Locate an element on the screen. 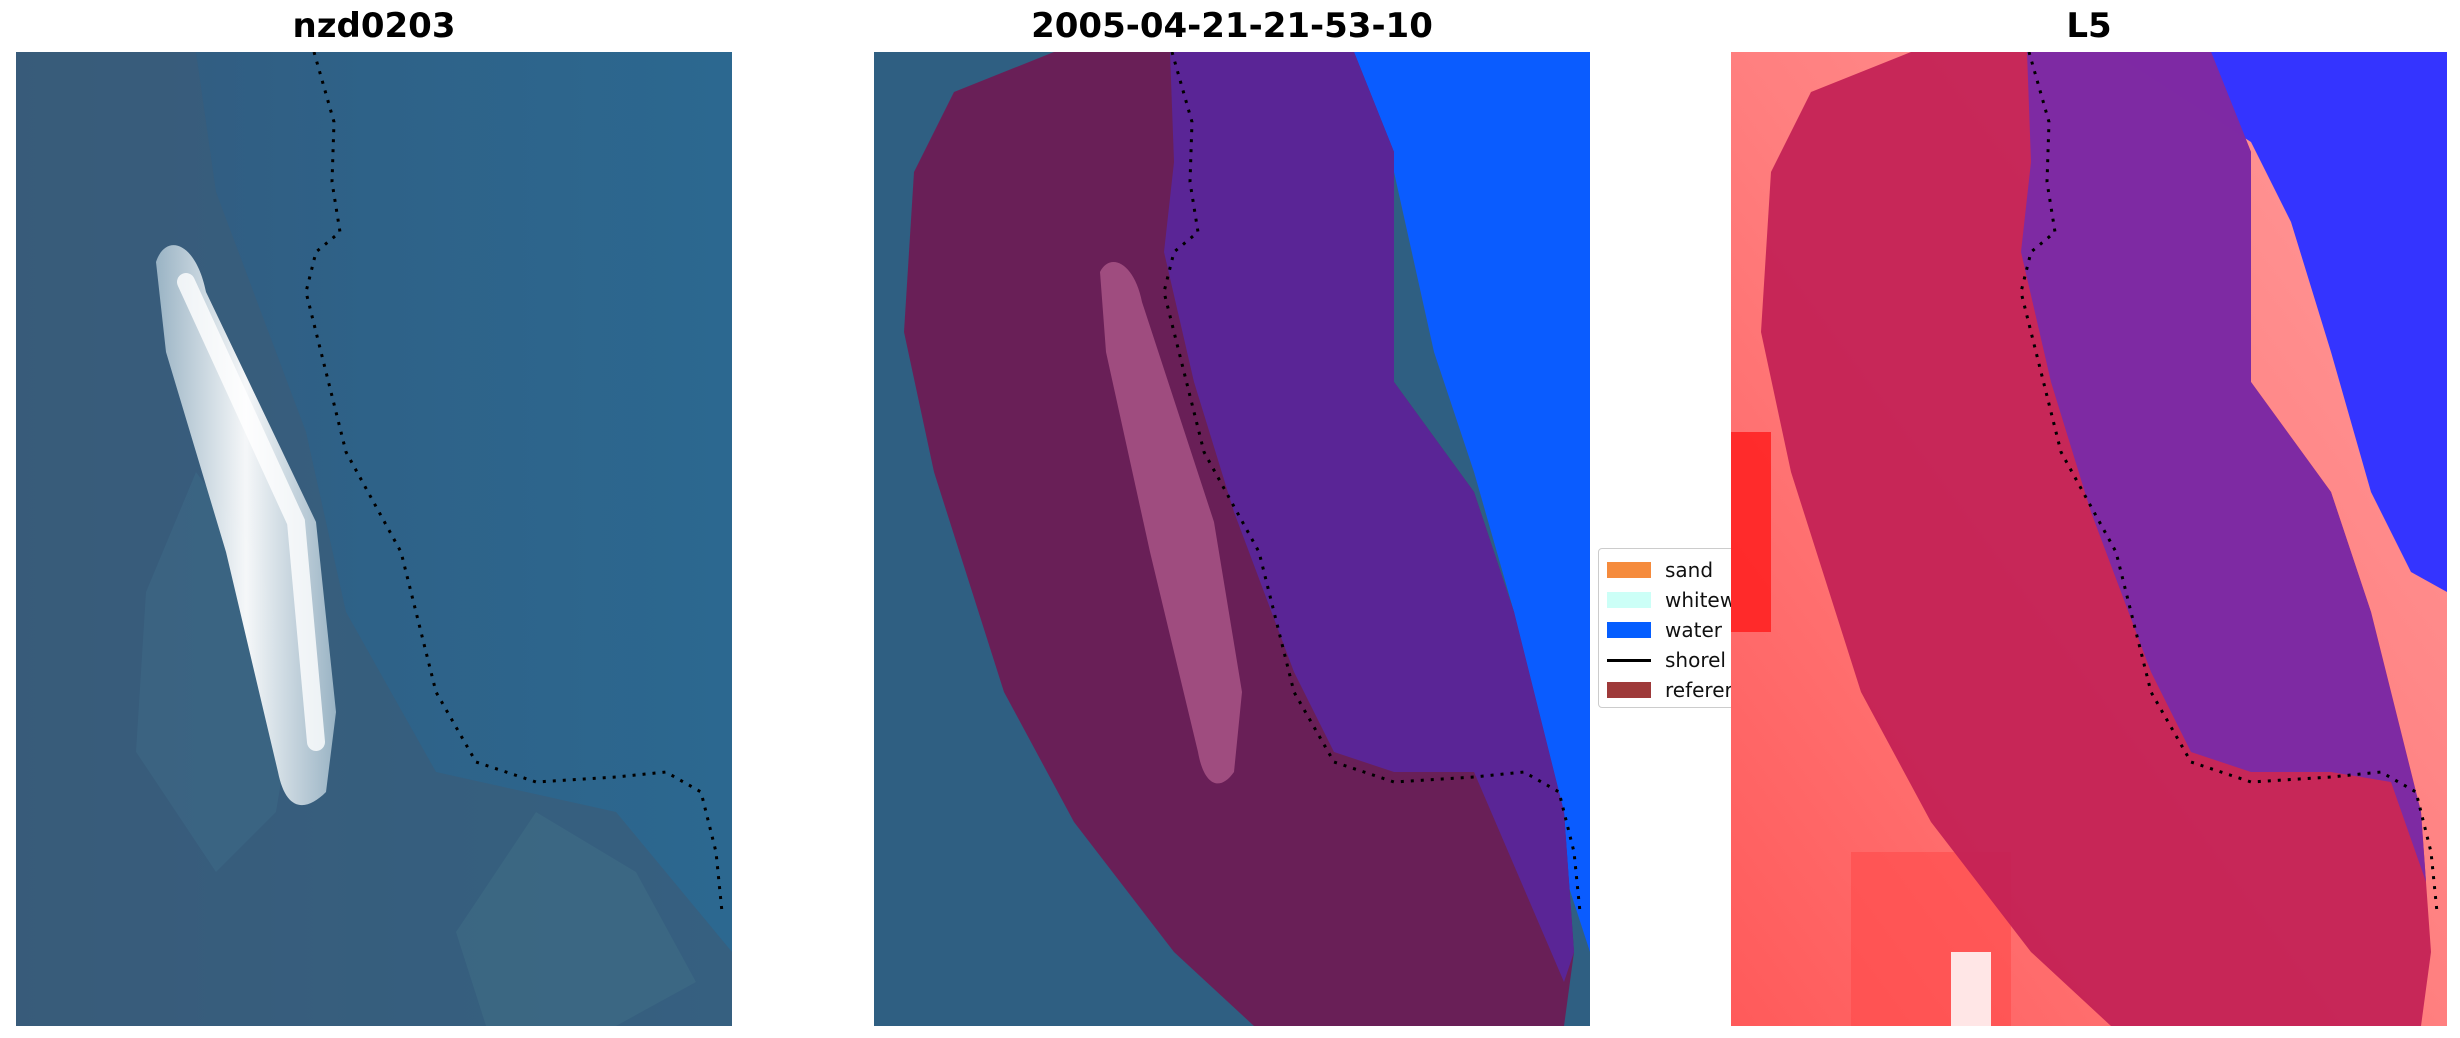 The image size is (2460, 1038). legend-swatch-reference is located at coordinates (1629, 690).